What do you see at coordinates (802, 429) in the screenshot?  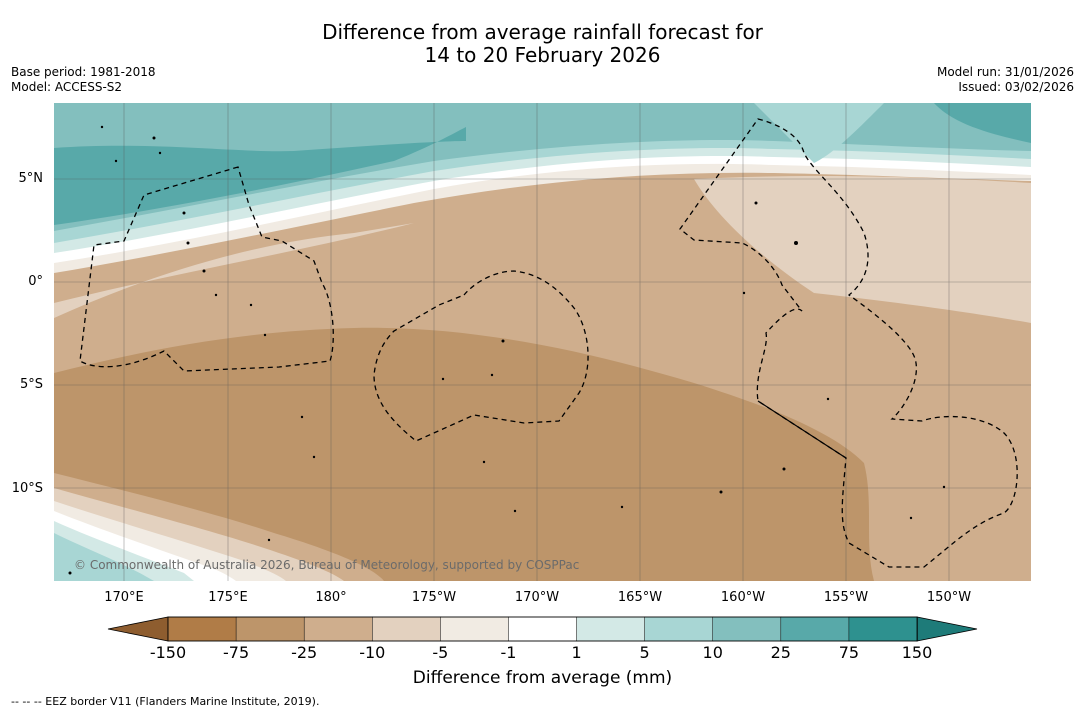 I see `eez-segment-solid` at bounding box center [802, 429].